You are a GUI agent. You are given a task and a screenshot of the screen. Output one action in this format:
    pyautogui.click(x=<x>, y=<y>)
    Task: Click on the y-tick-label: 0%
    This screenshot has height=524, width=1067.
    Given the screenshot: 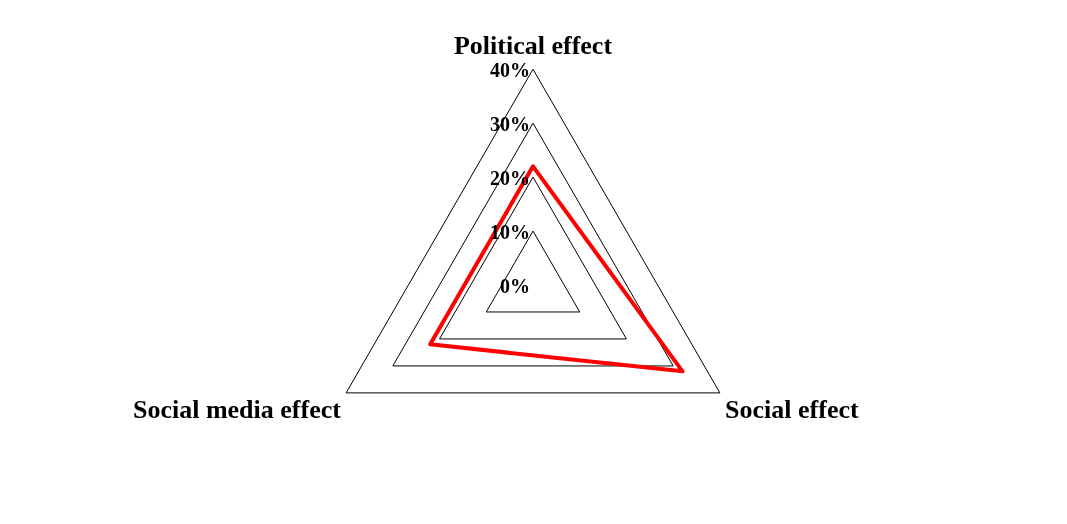 What is the action you would take?
    pyautogui.click(x=515, y=286)
    